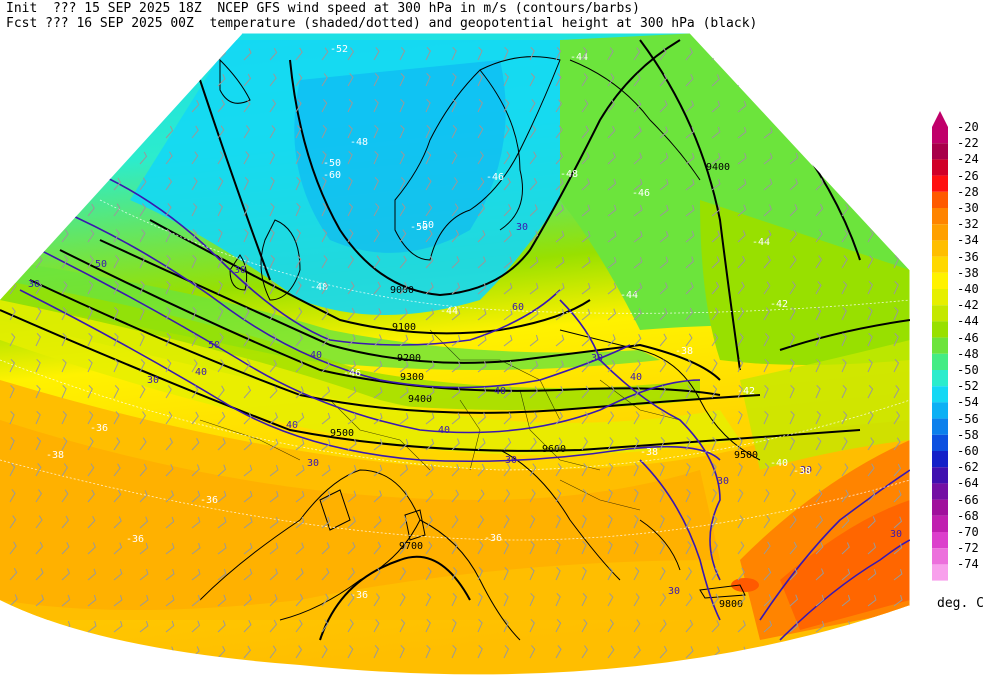  I want to click on height-label-9300: 9300, so click(412, 377).